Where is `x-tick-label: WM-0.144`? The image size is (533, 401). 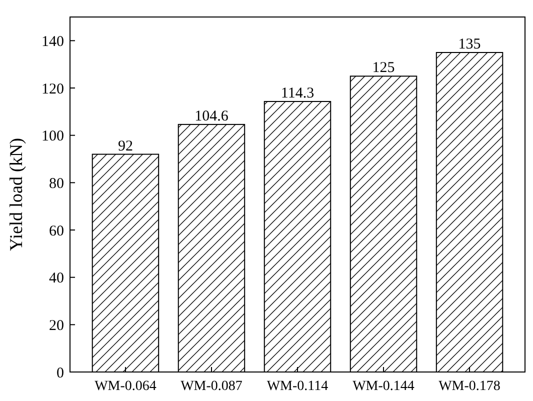
x-tick-label: WM-0.144 is located at coordinates (383, 386).